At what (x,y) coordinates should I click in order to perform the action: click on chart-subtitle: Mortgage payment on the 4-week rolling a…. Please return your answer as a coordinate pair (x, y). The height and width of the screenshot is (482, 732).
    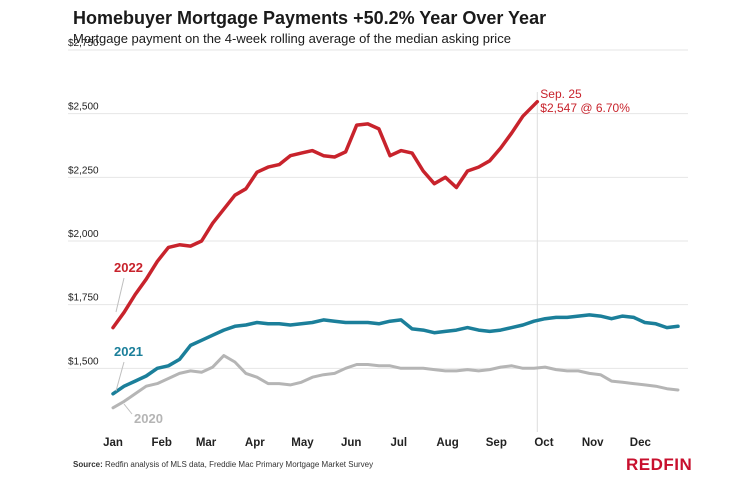
    Looking at the image, I should click on (292, 38).